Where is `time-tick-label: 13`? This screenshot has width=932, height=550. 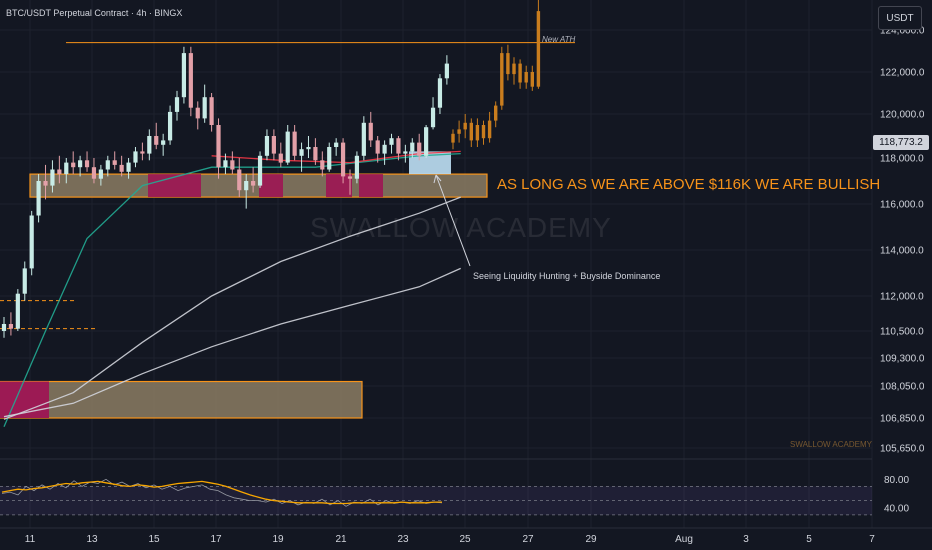 time-tick-label: 13 is located at coordinates (92, 539).